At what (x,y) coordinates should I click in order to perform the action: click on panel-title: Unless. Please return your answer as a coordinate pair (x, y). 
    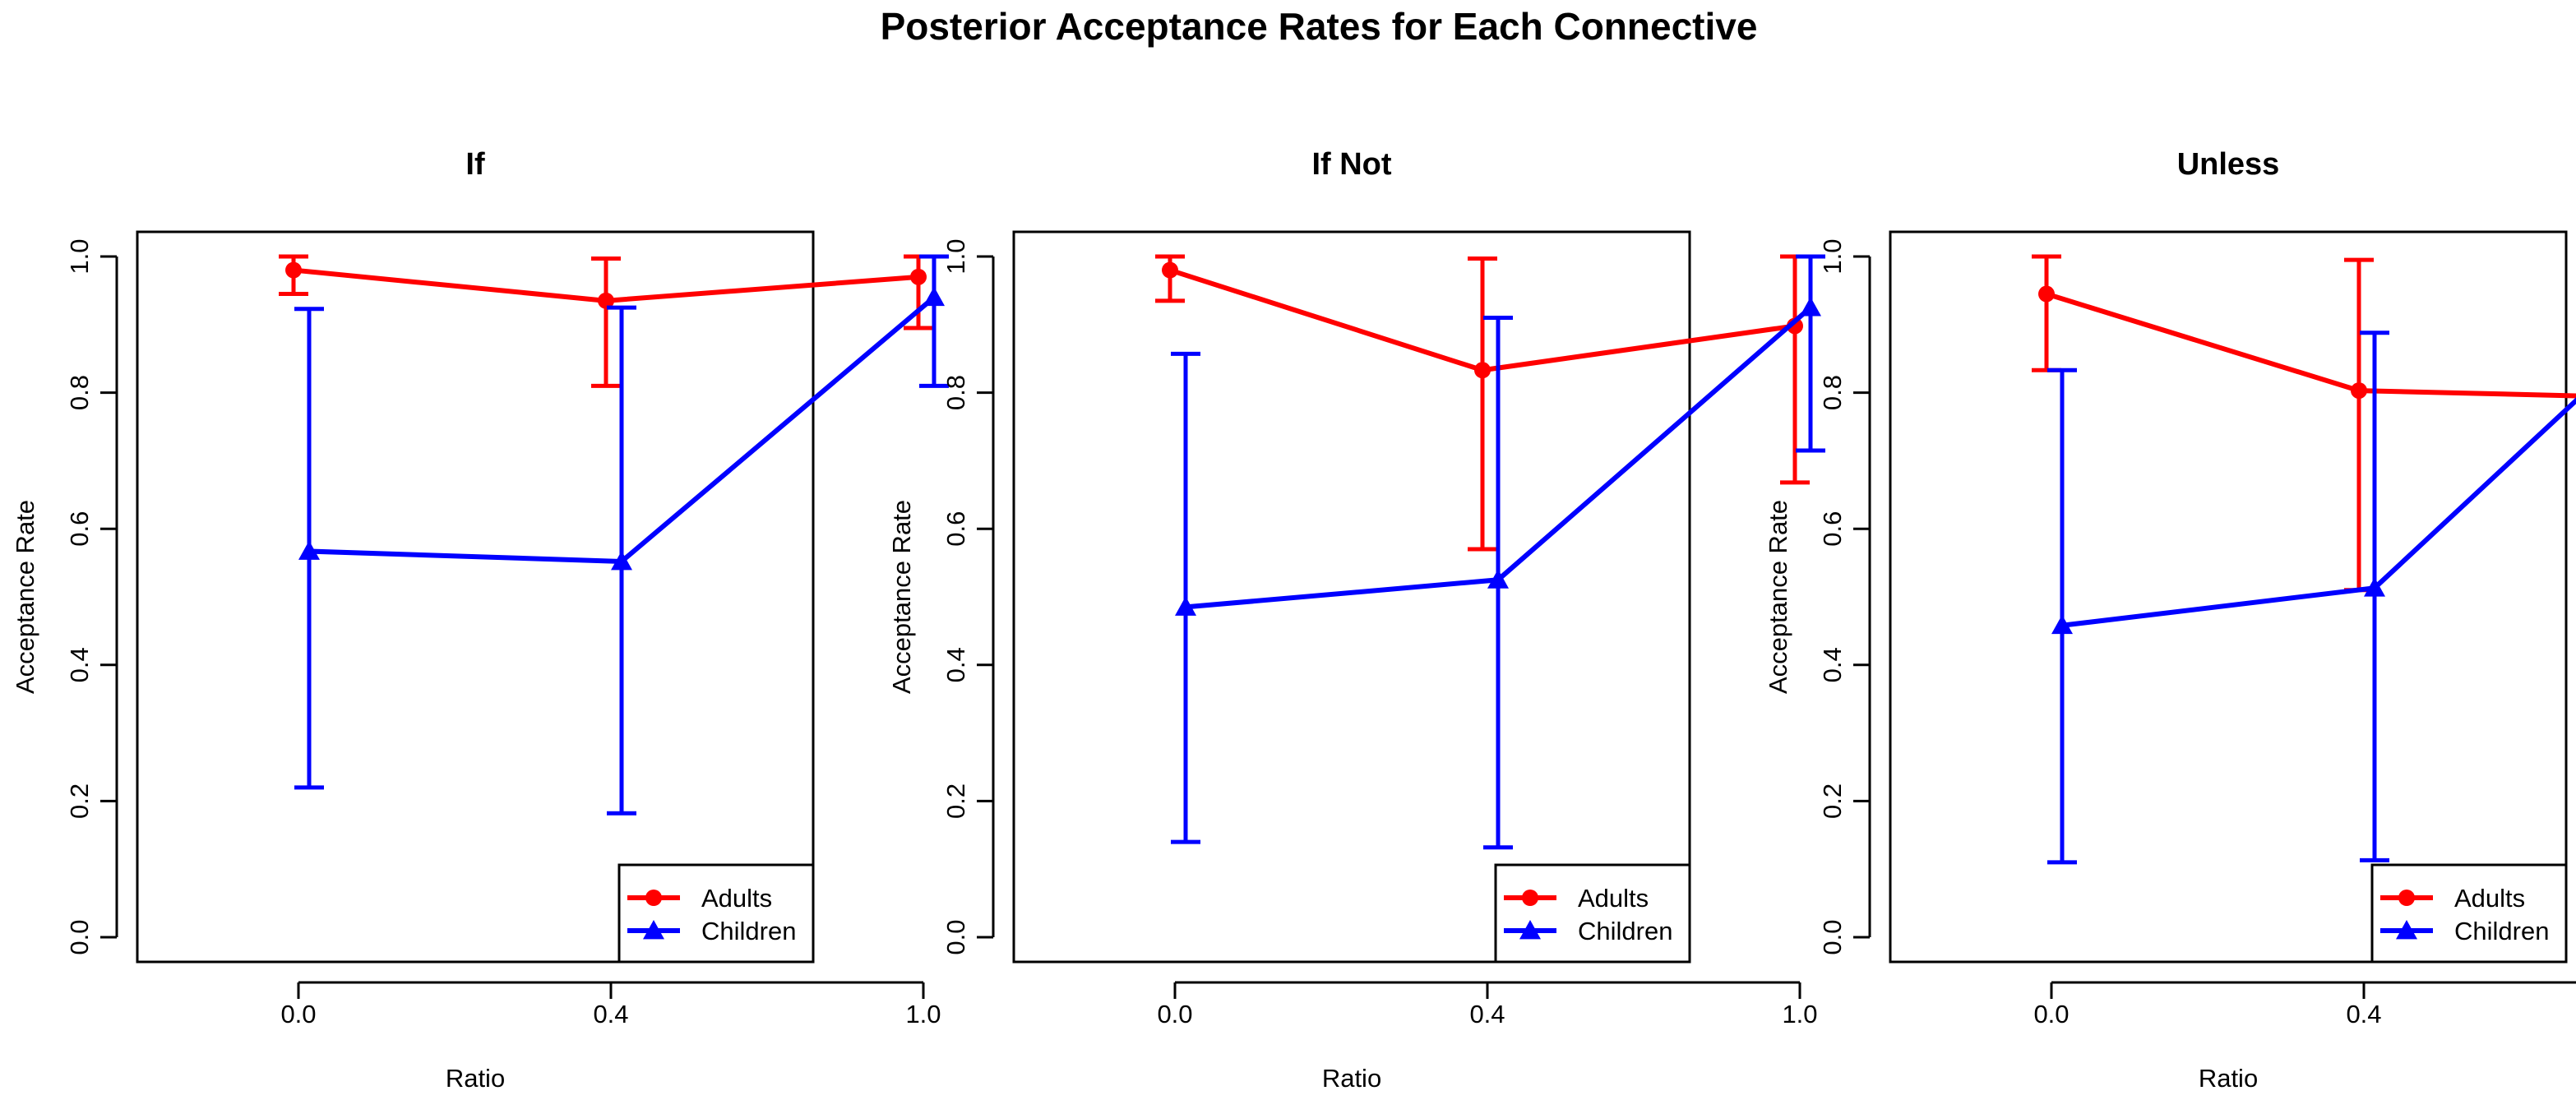
    Looking at the image, I should click on (2228, 164).